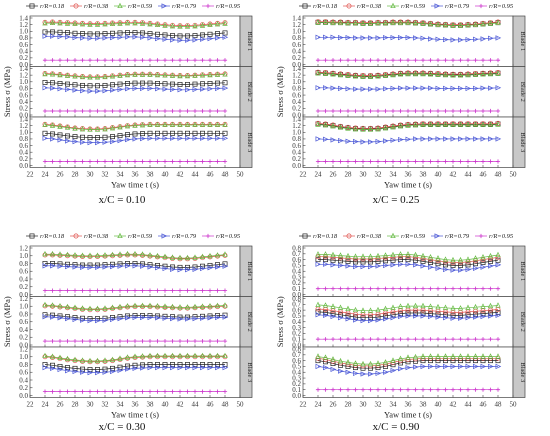 The image size is (550, 436). Describe the element at coordinates (23, 349) in the screenshot. I see `y-tick-label: 1.2` at that location.